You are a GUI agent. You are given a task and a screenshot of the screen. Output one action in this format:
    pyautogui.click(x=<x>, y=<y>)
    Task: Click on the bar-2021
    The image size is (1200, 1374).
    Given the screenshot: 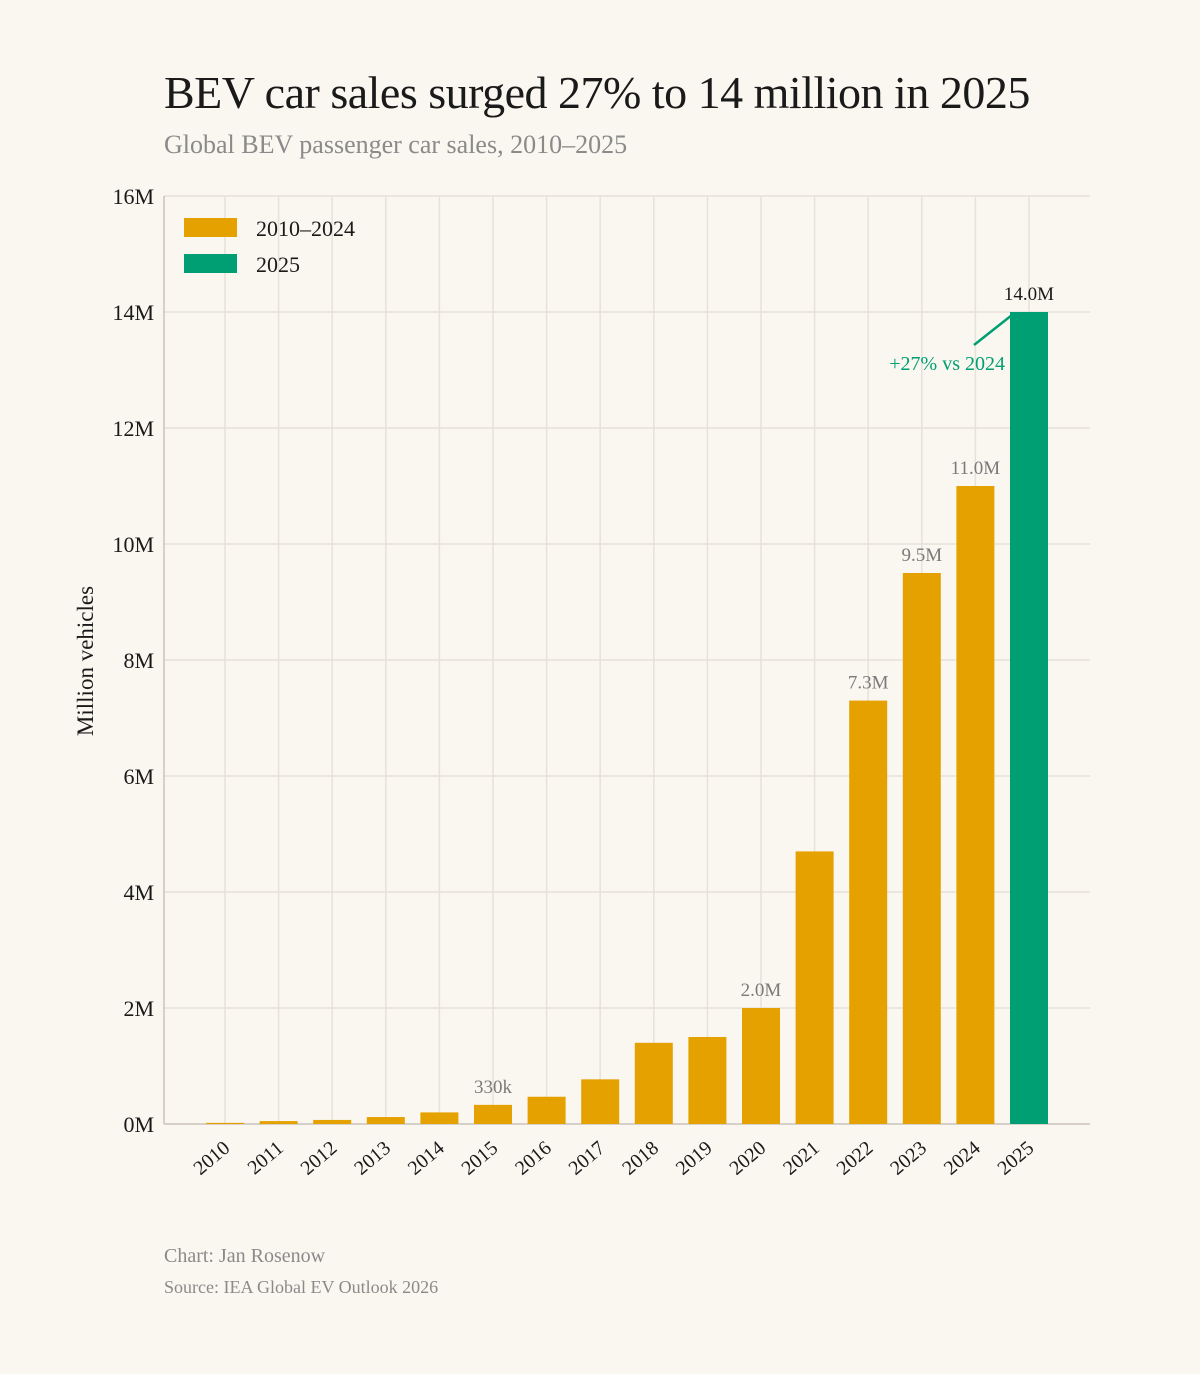 What is the action you would take?
    pyautogui.click(x=814, y=987)
    